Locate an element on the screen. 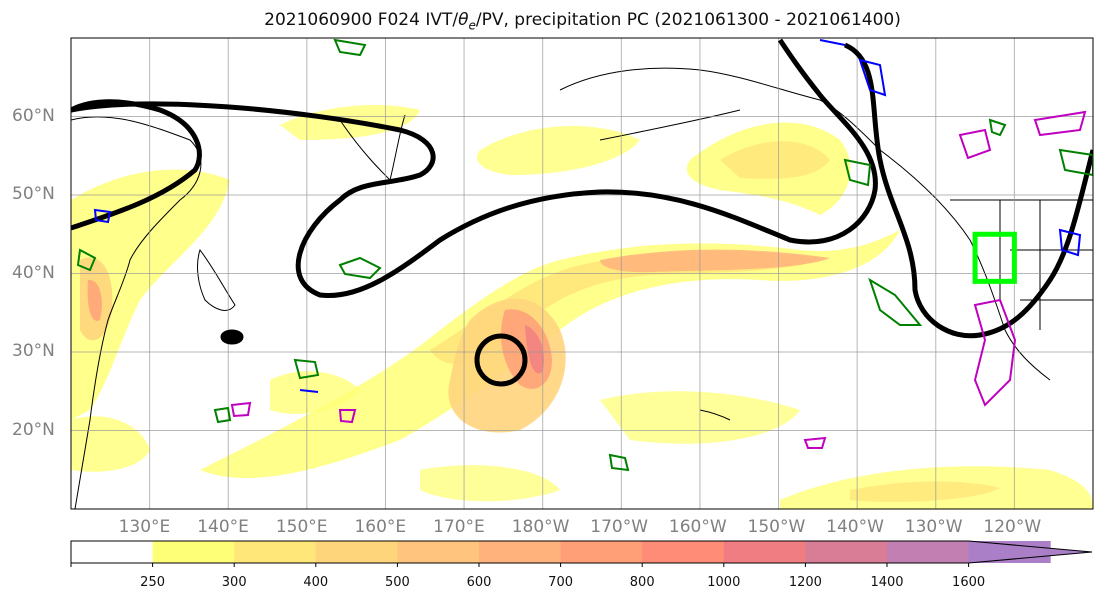 The image size is (1105, 603). lon-tick-label: 140°E is located at coordinates (223, 527).